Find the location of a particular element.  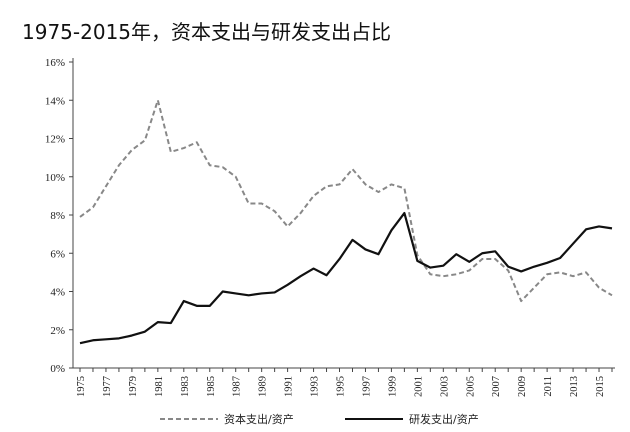

x-tick-label: 1983 is located at coordinates (185, 386).